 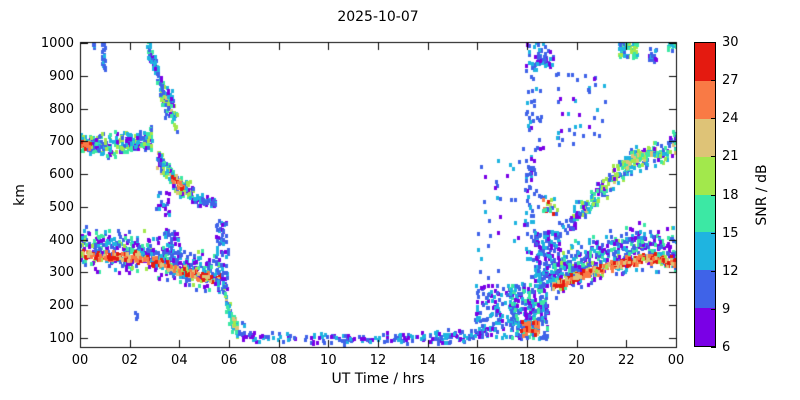 What do you see at coordinates (229, 360) in the screenshot?
I see `x-tick-label: 06` at bounding box center [229, 360].